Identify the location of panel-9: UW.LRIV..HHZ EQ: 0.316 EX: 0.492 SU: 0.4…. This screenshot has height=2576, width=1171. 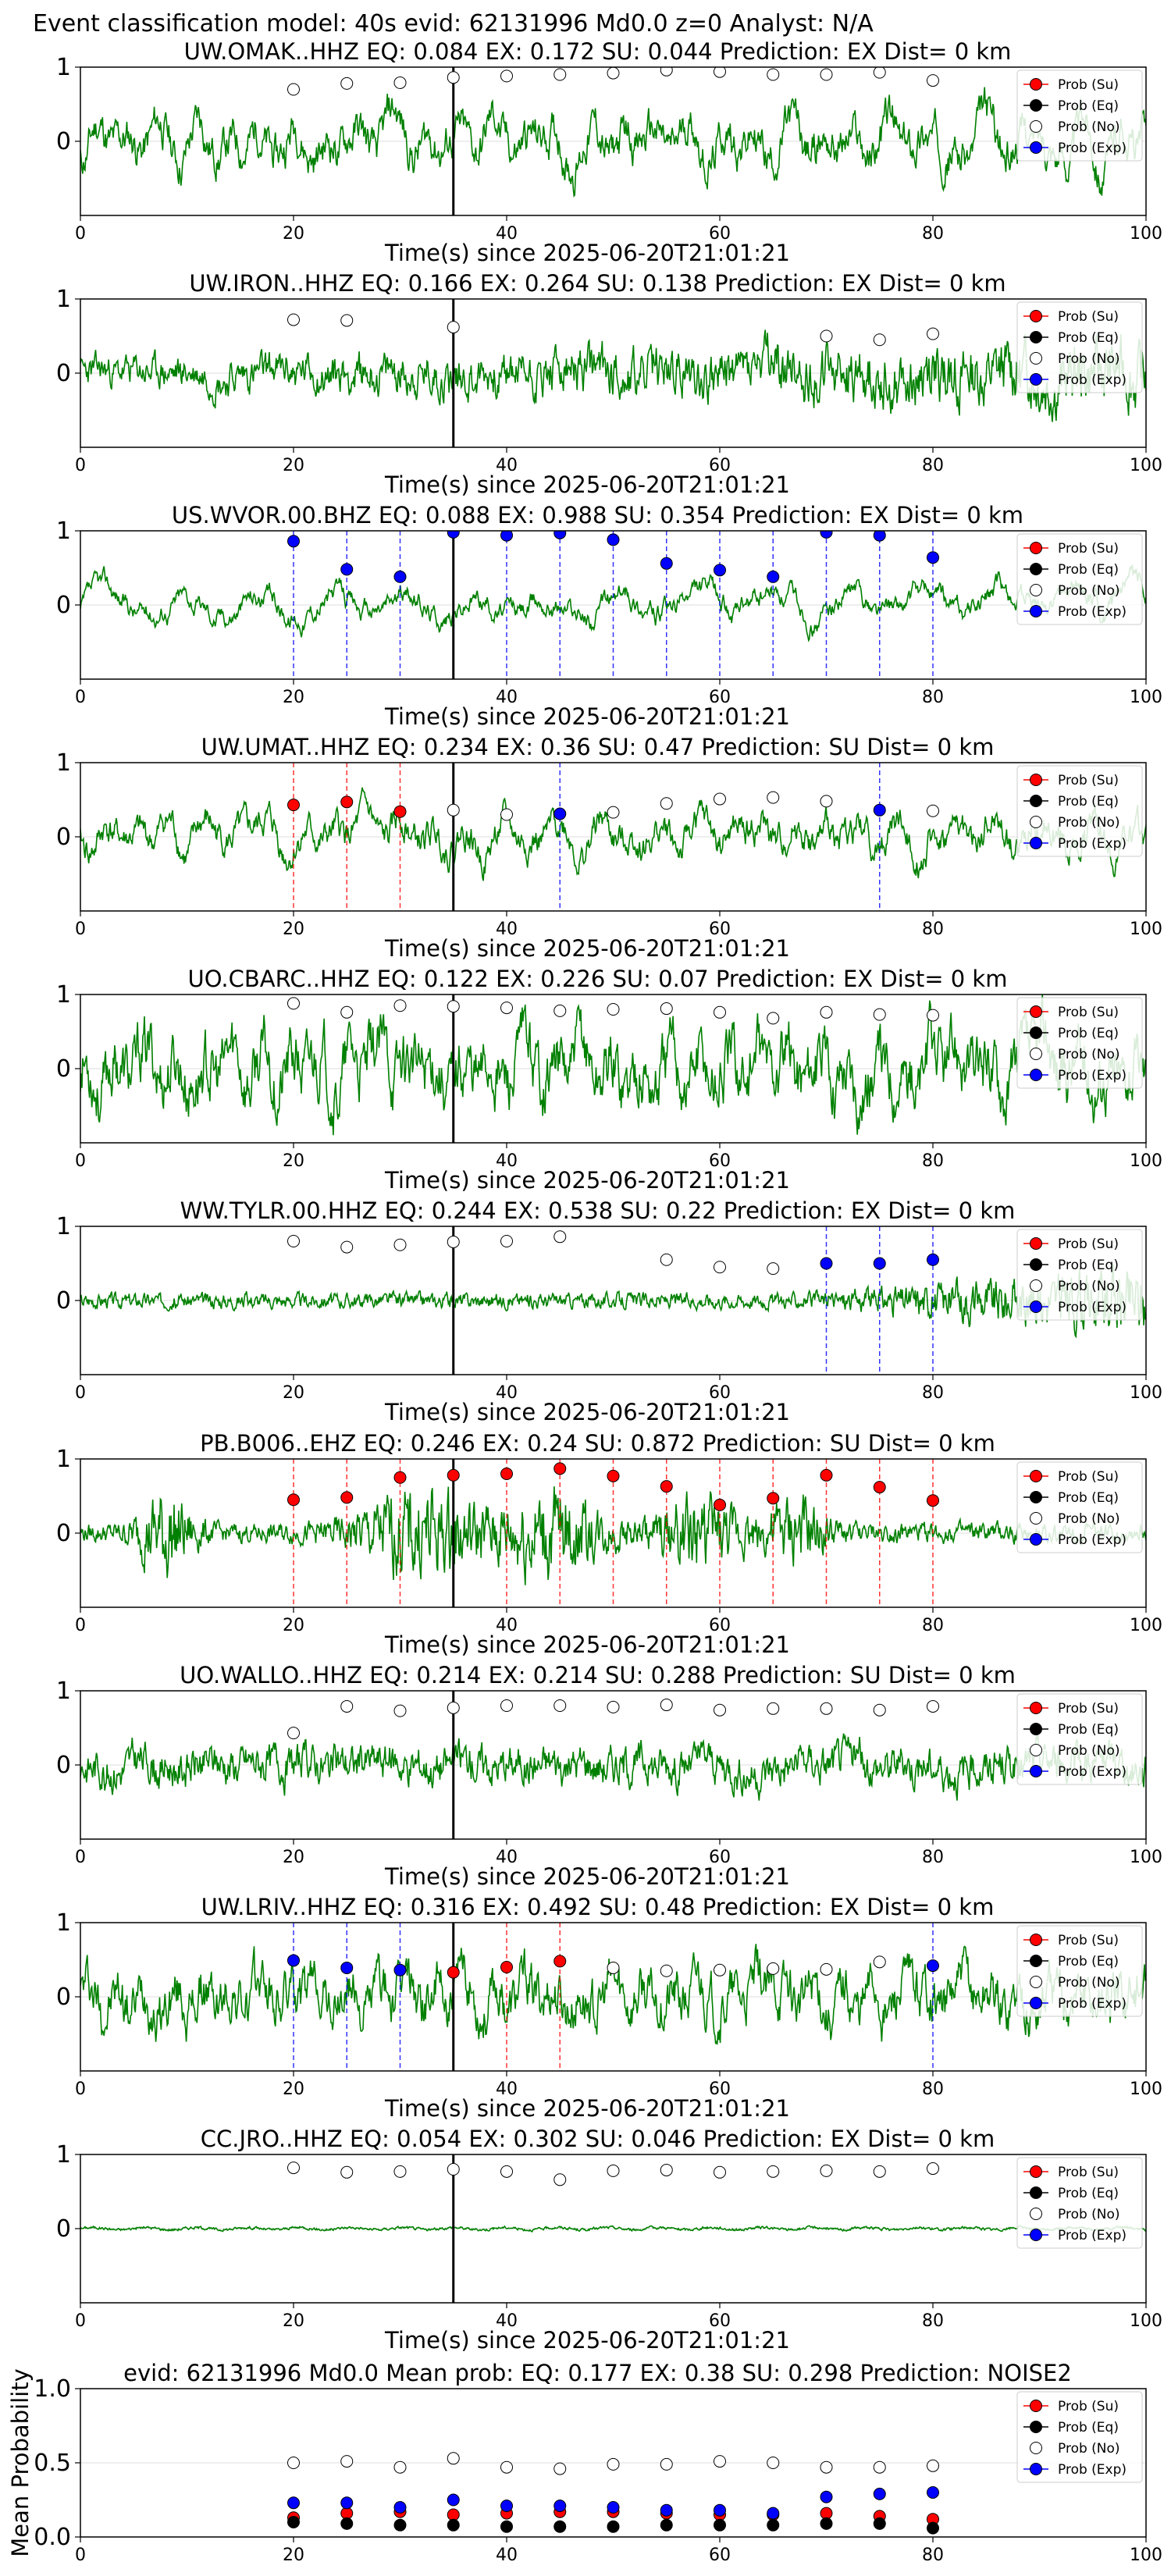
(609, 2008).